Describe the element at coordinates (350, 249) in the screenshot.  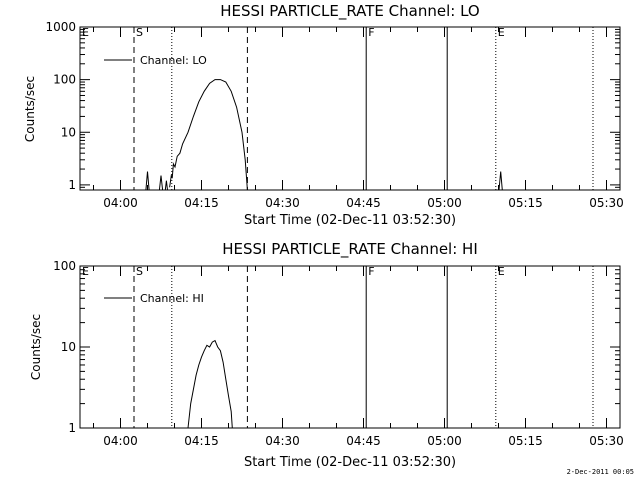
I see `chart-title: HESSI PARTICLE_RATE Channel: HI` at that location.